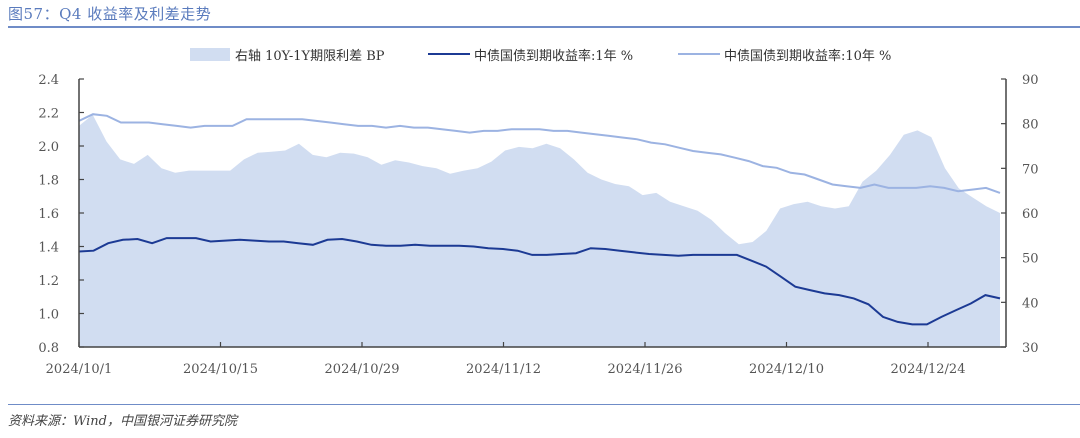 The width and height of the screenshot is (1080, 438). What do you see at coordinates (1030, 348) in the screenshot?
I see `right-tick-label: 30` at bounding box center [1030, 348].